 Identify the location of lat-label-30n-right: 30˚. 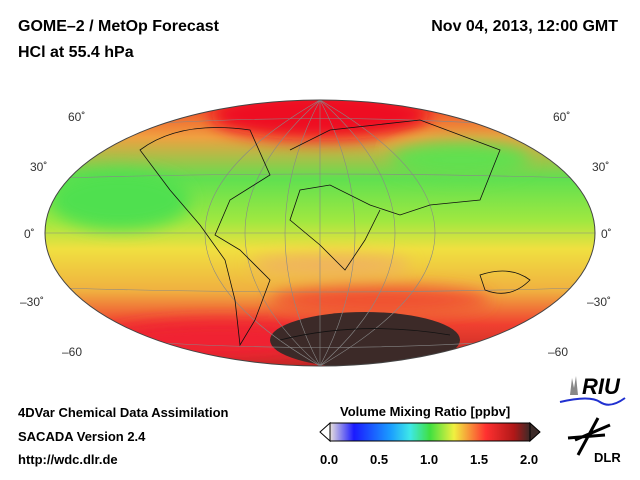
(601, 167).